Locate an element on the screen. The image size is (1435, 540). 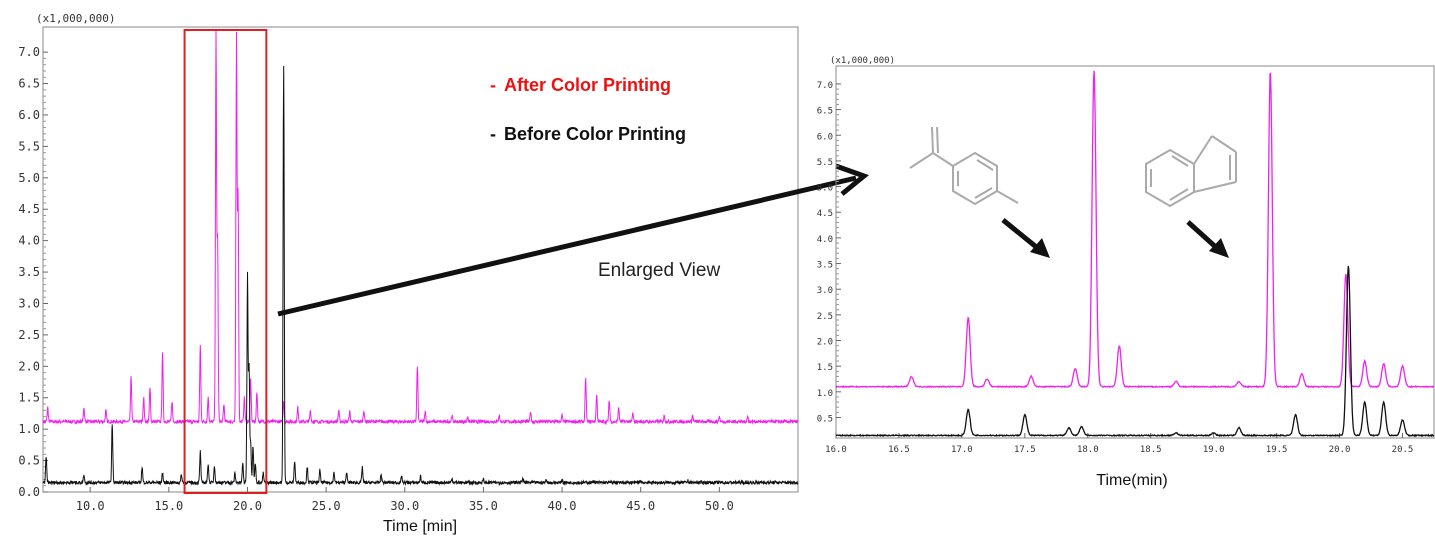
x-tick-label: 30.0 is located at coordinates (404, 506).